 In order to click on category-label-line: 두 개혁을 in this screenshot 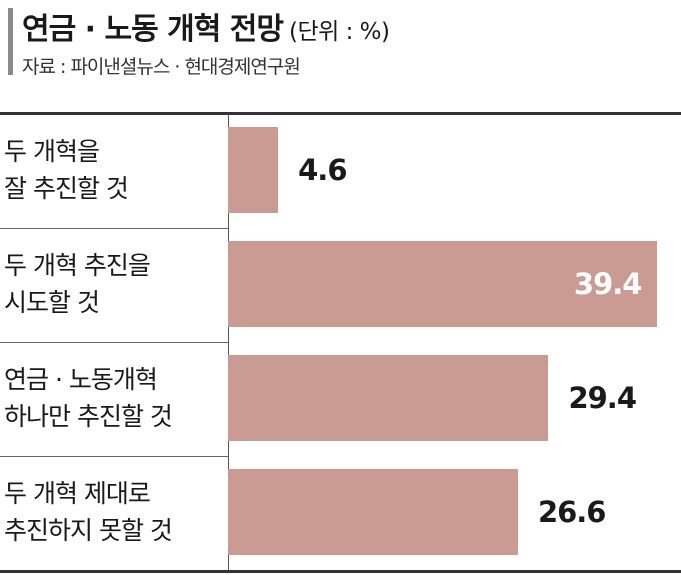, I will do `click(52, 151)`.